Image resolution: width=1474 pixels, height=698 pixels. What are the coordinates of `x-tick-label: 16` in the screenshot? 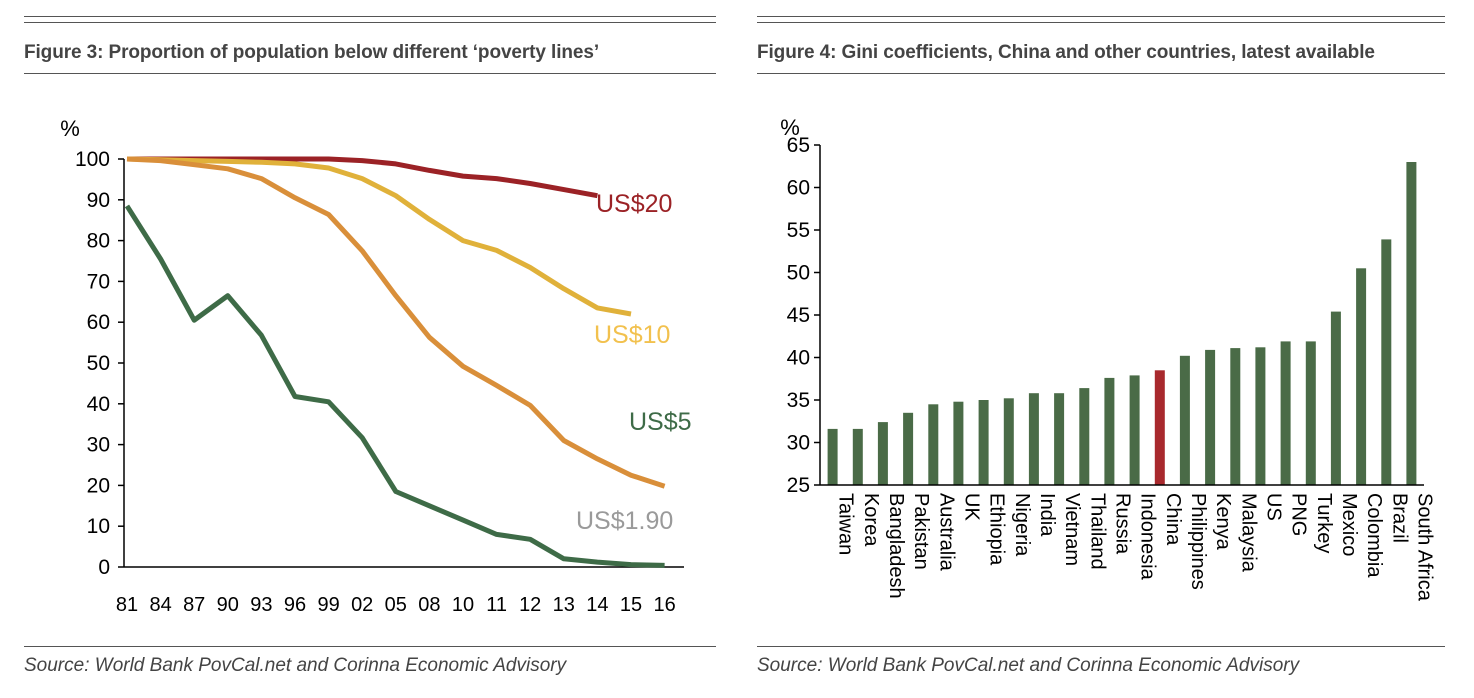 It's located at (664, 605).